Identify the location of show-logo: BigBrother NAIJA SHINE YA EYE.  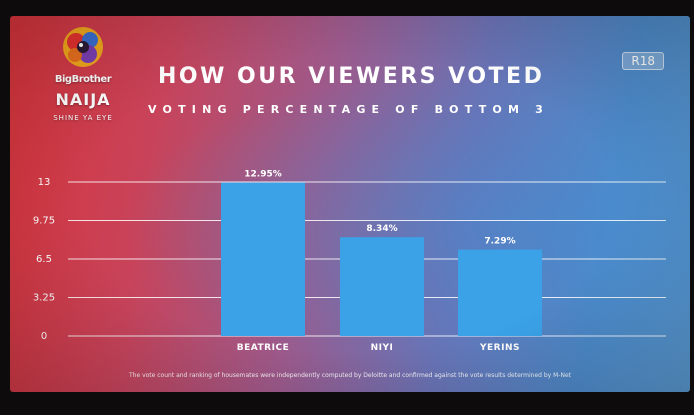
(83, 79).